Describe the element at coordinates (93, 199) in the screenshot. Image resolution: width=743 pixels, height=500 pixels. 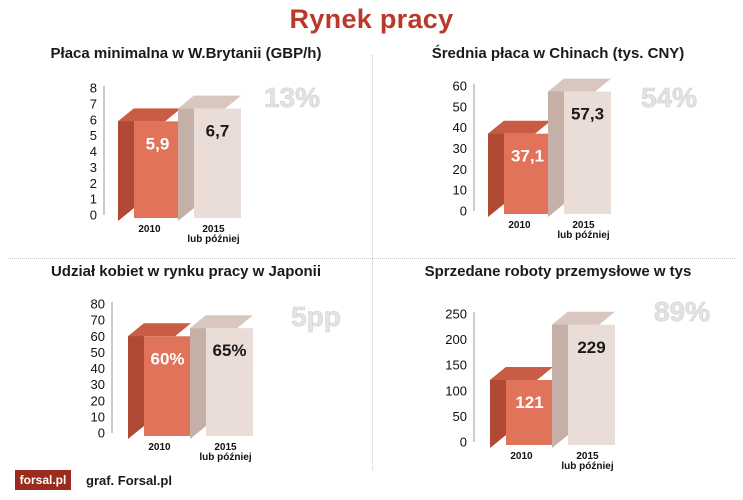
I see `y-tick-label: 1` at that location.